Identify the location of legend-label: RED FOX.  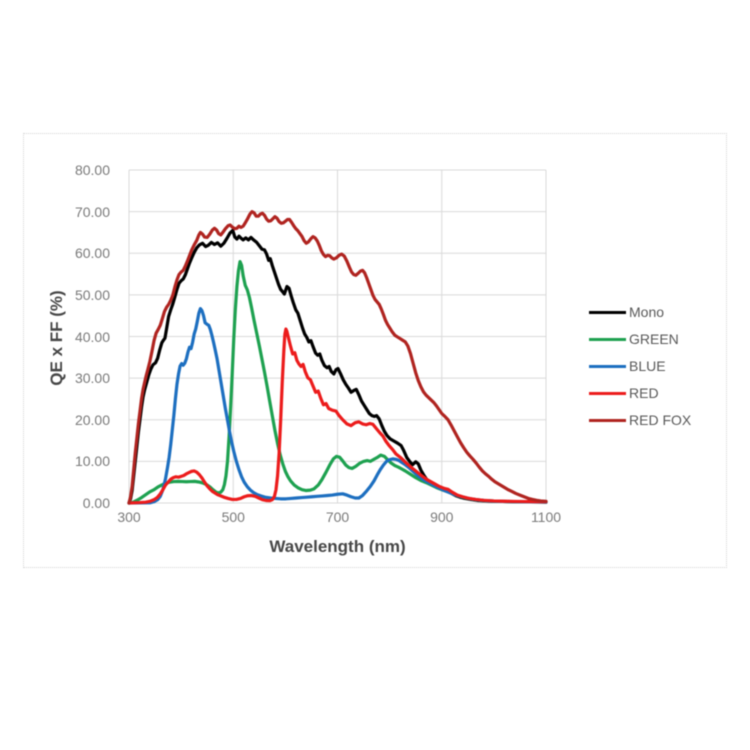
(660, 420).